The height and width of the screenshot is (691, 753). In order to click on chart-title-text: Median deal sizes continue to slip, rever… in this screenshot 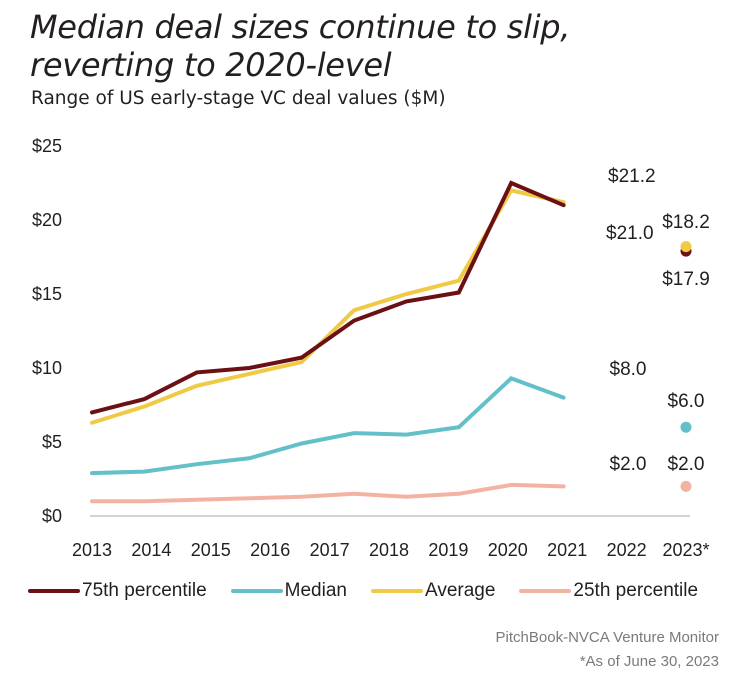, I will do `click(300, 46)`.